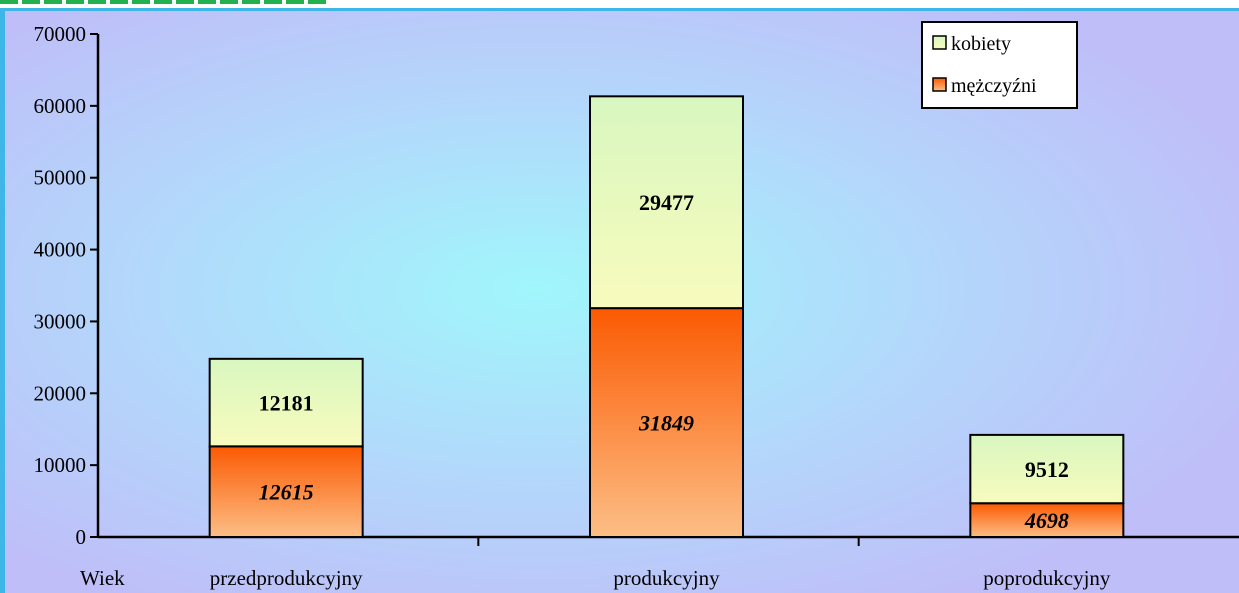 Image resolution: width=1239 pixels, height=593 pixels. What do you see at coordinates (66, 285) in the screenshot?
I see `y-axis-ticks: 0 10000 20000 30000 40000 50000 60000 70000` at bounding box center [66, 285].